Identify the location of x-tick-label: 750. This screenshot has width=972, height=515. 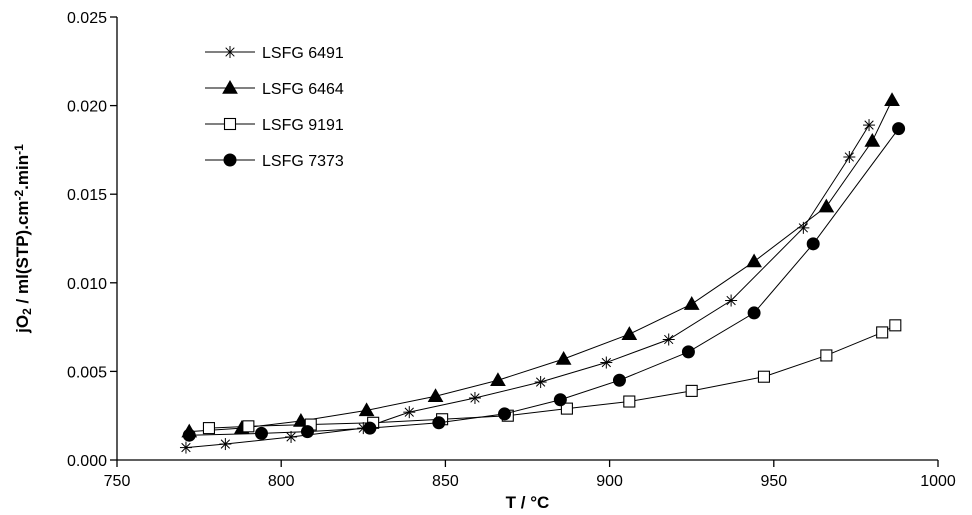
(117, 481).